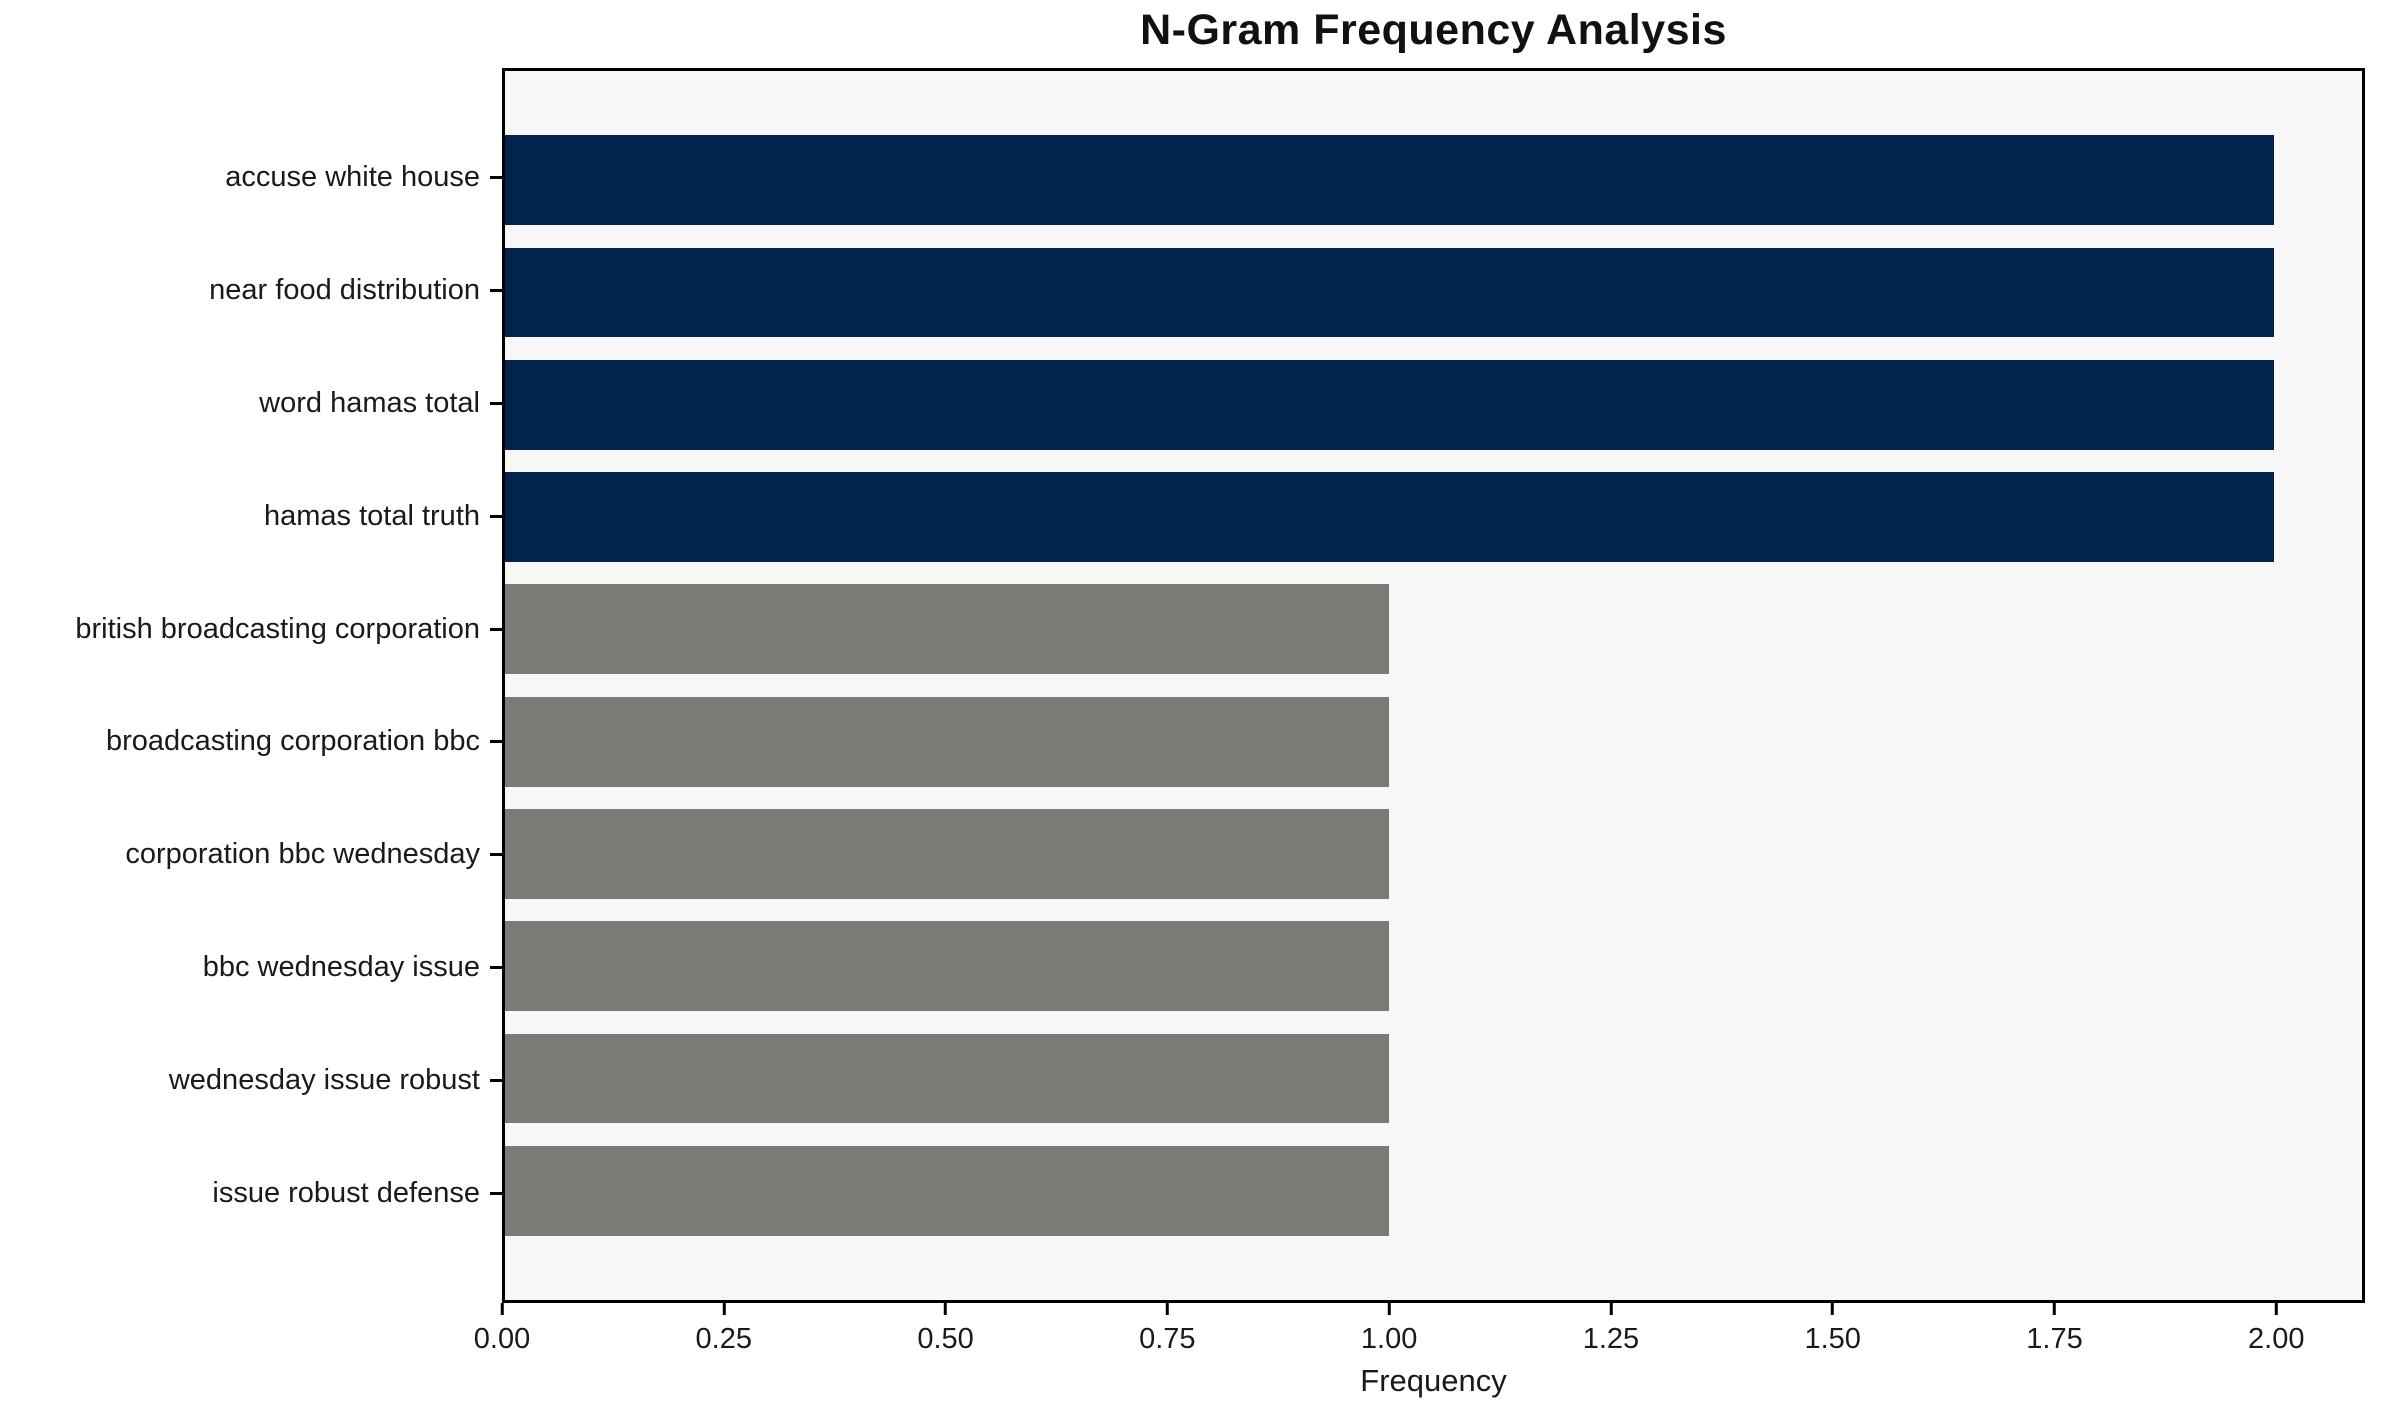  What do you see at coordinates (1389, 404) in the screenshot?
I see `bar-word-hamas-total` at bounding box center [1389, 404].